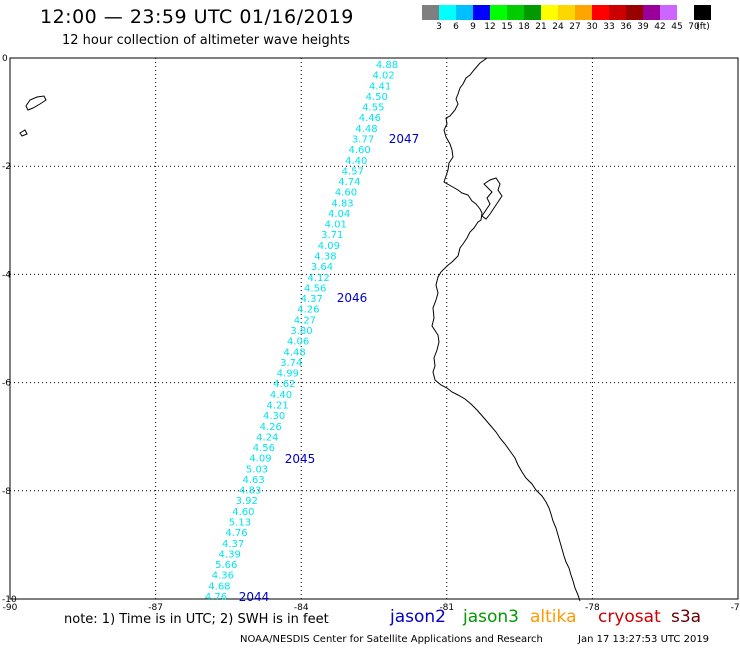  What do you see at coordinates (23, 133) in the screenshot?
I see `islet-outline` at bounding box center [23, 133].